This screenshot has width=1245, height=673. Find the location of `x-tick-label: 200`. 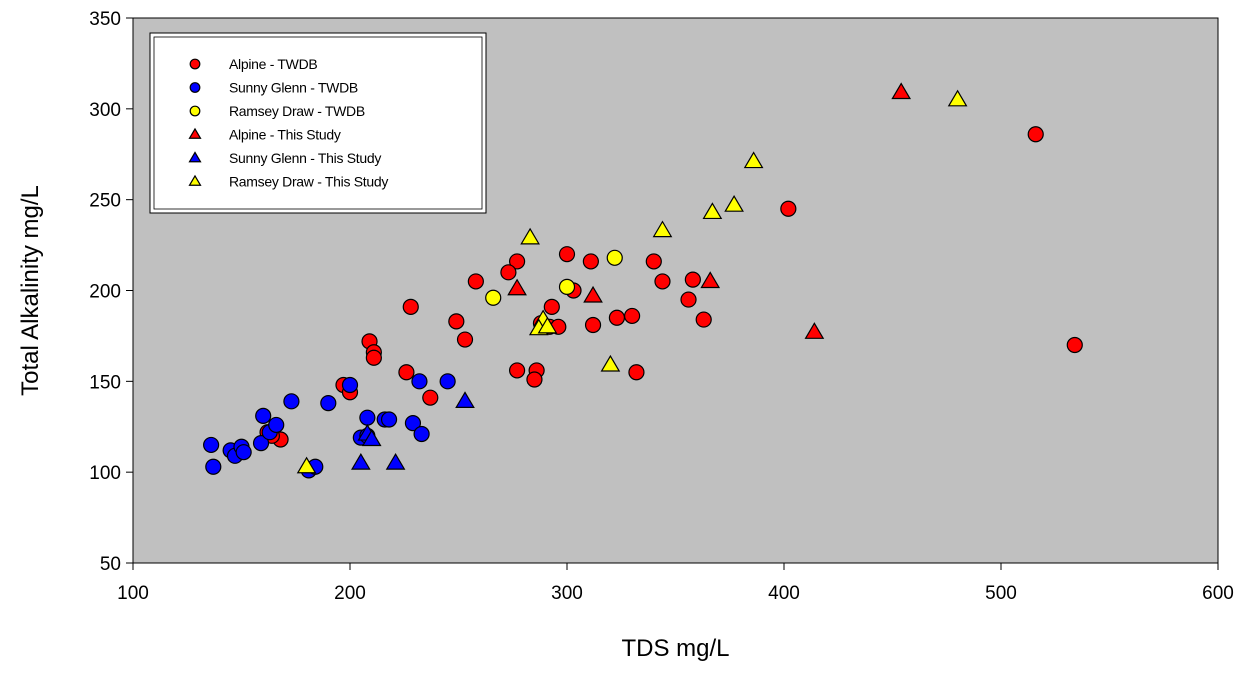

x-tick-label: 200 is located at coordinates (350, 593).